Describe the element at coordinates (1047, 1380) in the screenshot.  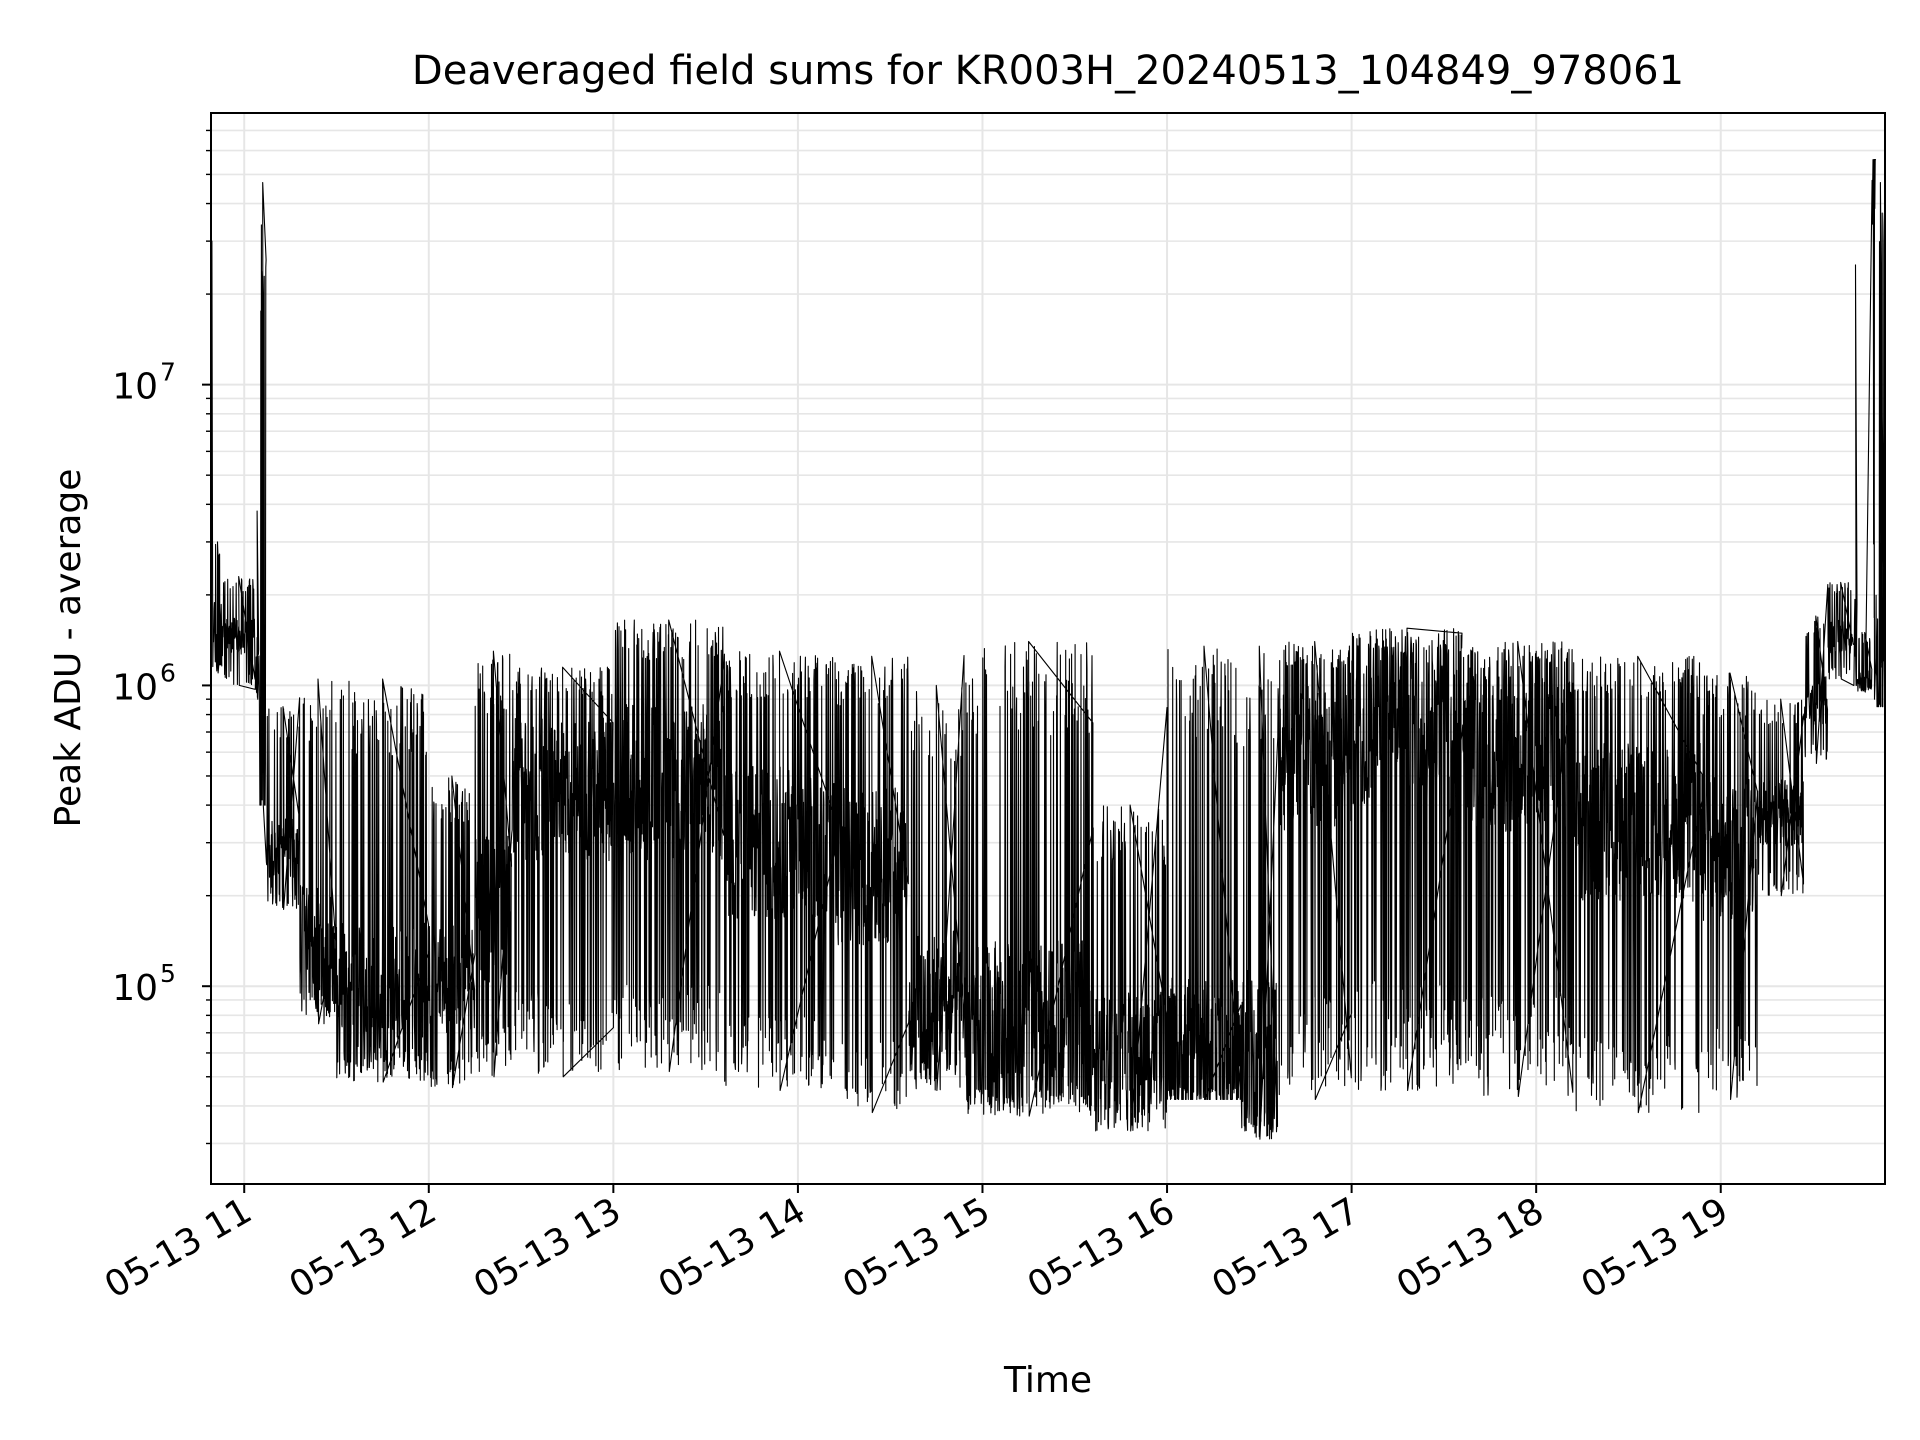
I see `x-axis-label: Time` at that location.